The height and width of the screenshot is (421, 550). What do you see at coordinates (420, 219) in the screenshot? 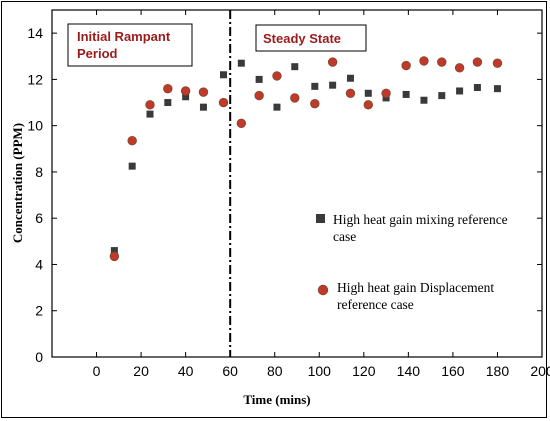
I see `legend-label-mixing: High heat gain mixing reference` at bounding box center [420, 219].